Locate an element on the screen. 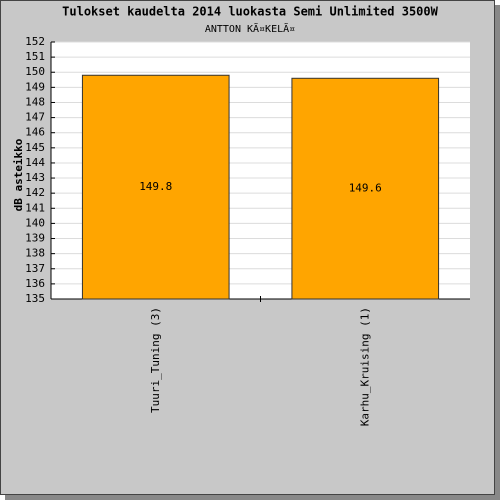 The width and height of the screenshot is (500, 500). y-tick-label: 146 is located at coordinates (35, 132).